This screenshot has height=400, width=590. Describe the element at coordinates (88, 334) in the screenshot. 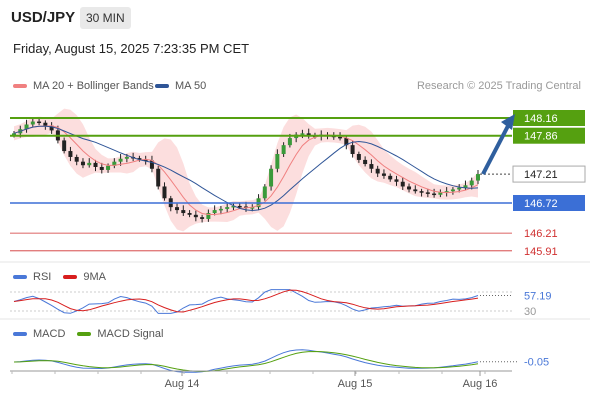

I see `legend-macd: MACD MACD Signal` at that location.